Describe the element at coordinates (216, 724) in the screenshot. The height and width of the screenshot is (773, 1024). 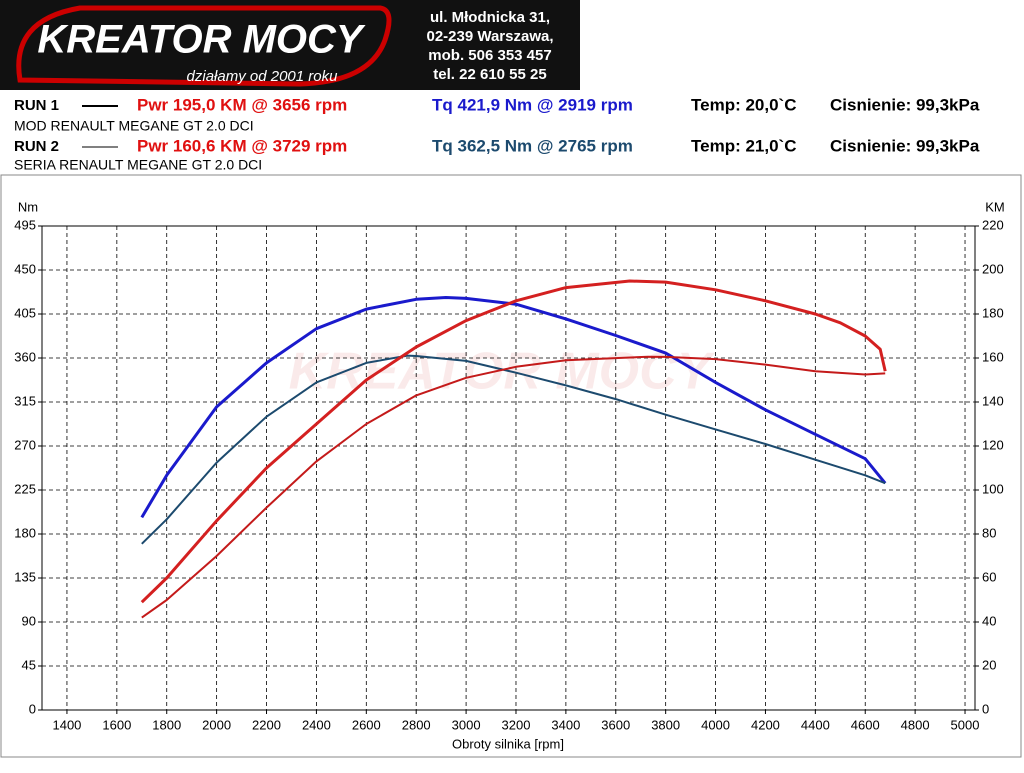
I see `x-tick-label: 2000` at that location.